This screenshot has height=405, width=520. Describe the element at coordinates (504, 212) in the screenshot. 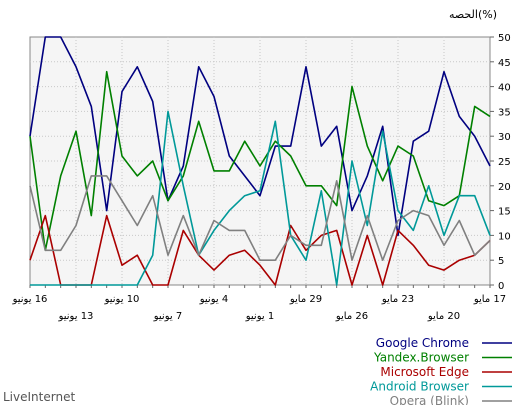

I see `y-tick-label: 15` at that location.